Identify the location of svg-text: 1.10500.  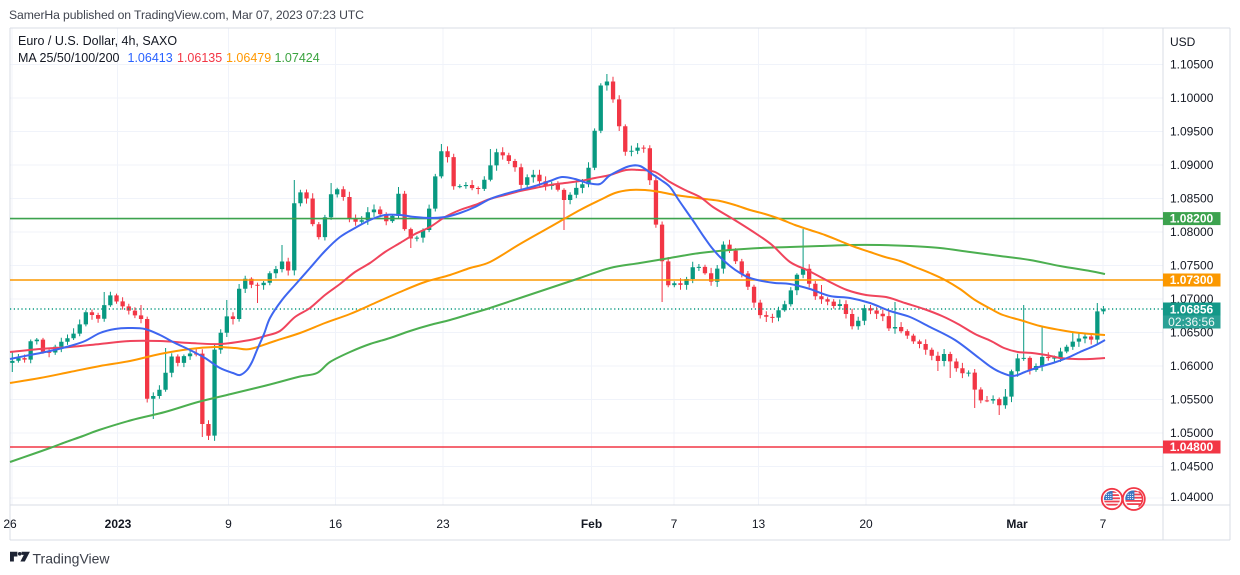
(1192, 65).